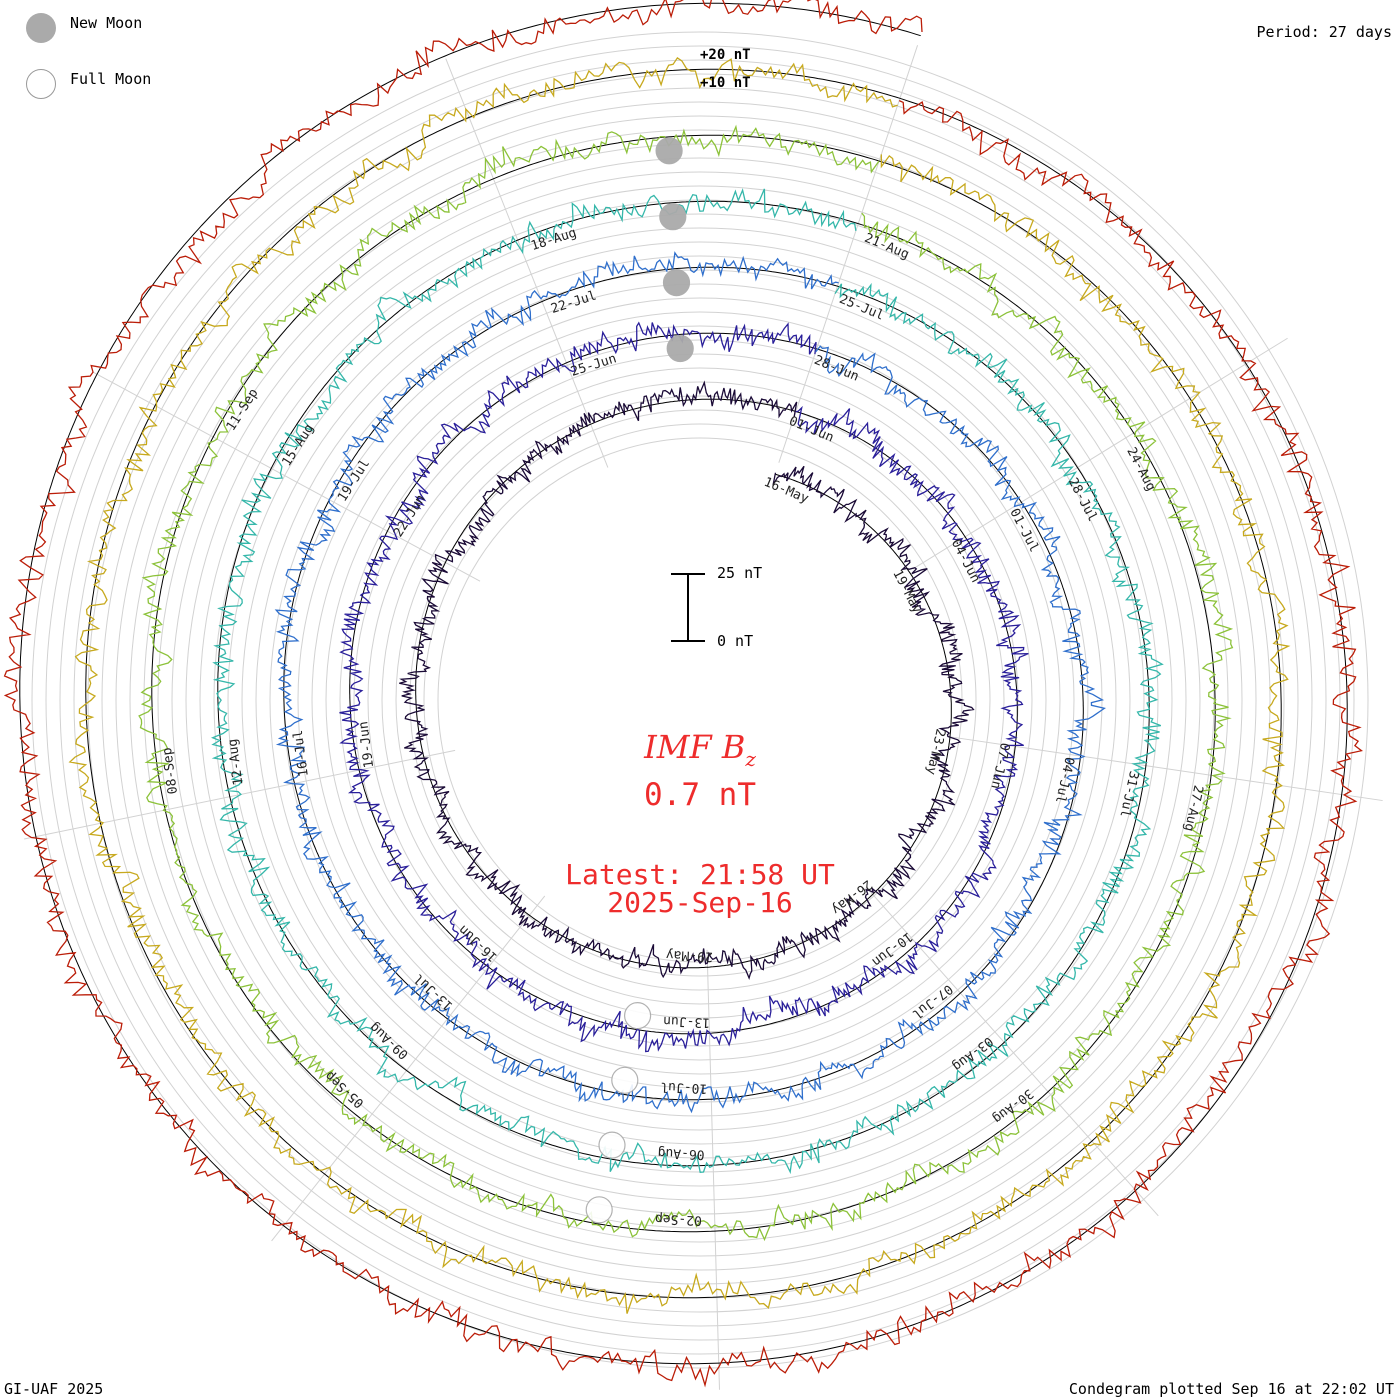  Describe the element at coordinates (1231, 1389) in the screenshot. I see `plotted-timestamp: Condegram plotted Sep 16 at 22:02 UT` at that location.